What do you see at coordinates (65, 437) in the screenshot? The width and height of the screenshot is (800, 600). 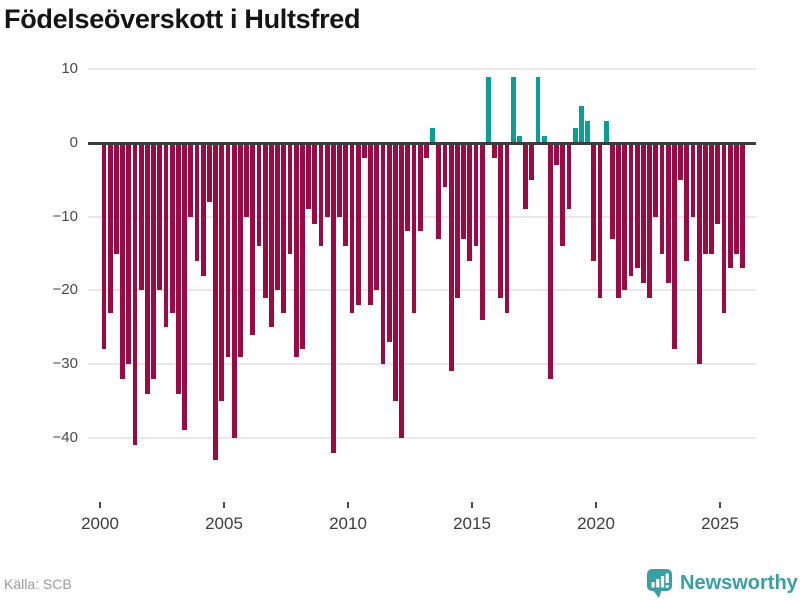 I see `y-axis-label: −40` at bounding box center [65, 437].